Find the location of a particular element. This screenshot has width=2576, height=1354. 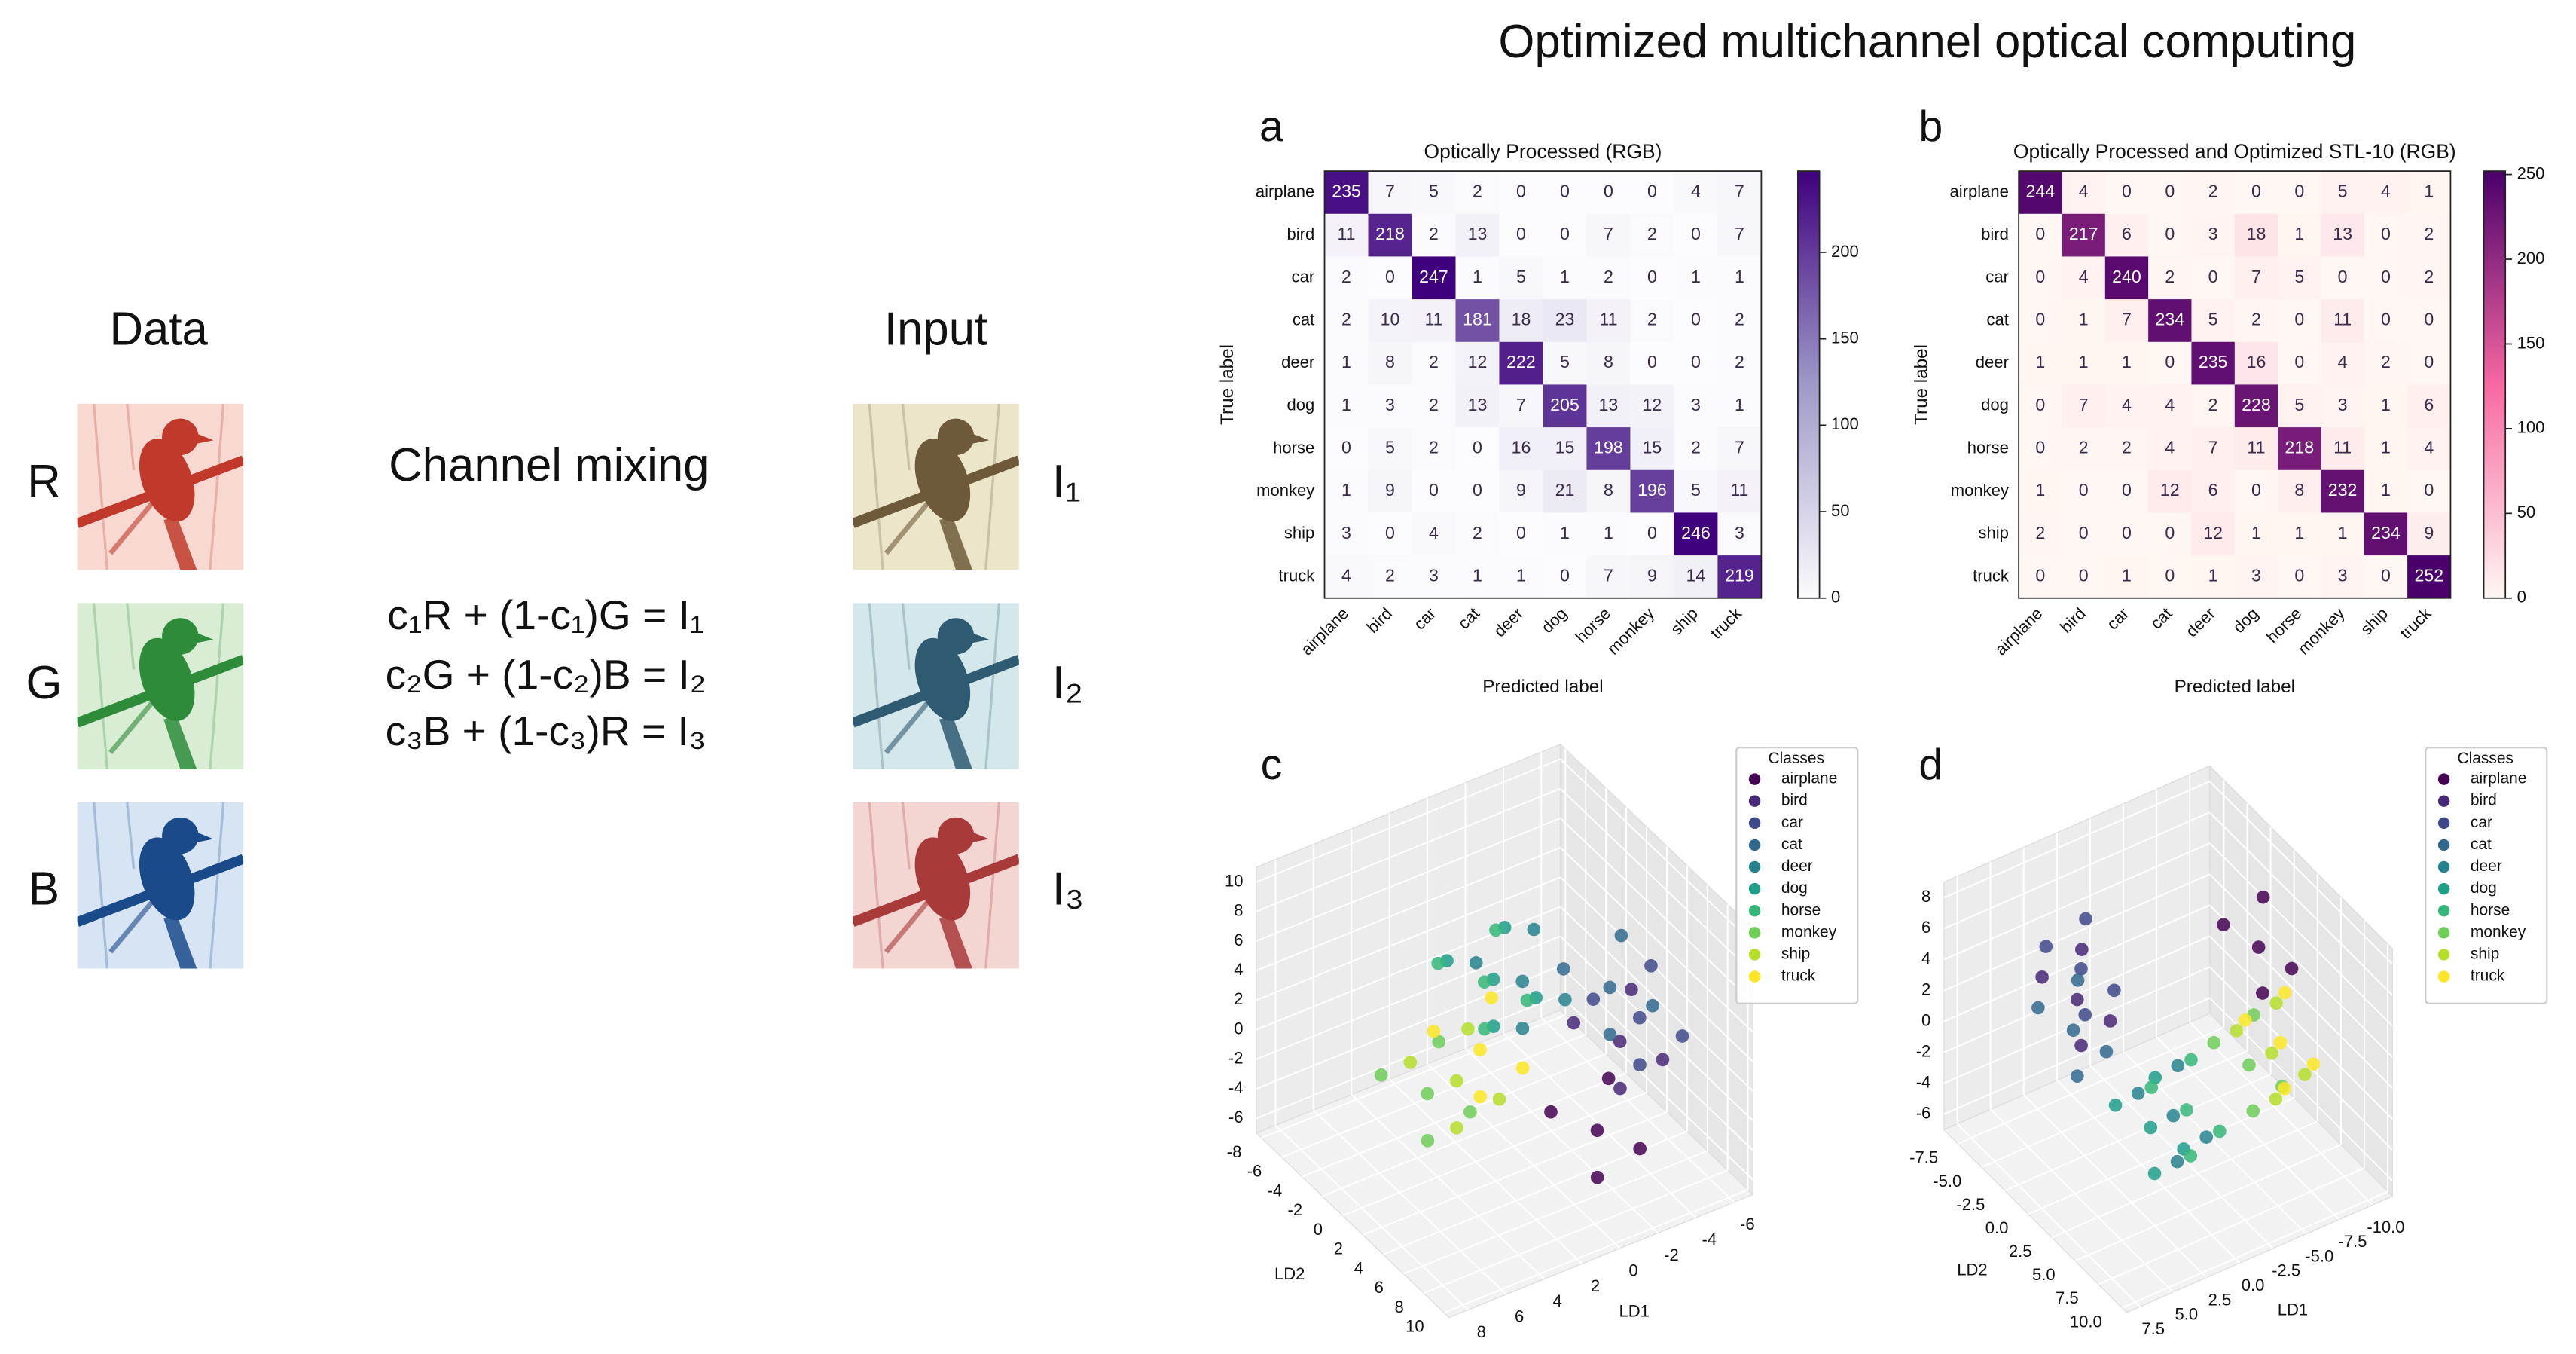

cell-label: 16 is located at coordinates (1522, 447).